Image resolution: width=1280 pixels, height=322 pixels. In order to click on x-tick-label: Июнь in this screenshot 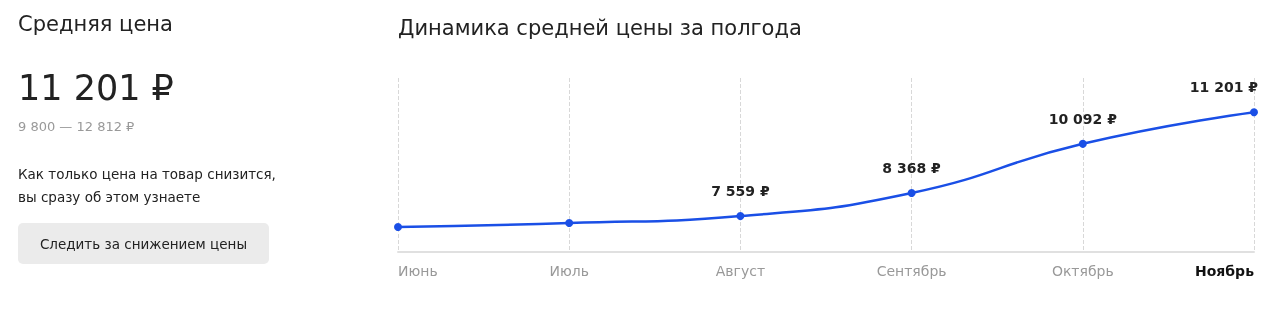, I will do `click(418, 271)`.